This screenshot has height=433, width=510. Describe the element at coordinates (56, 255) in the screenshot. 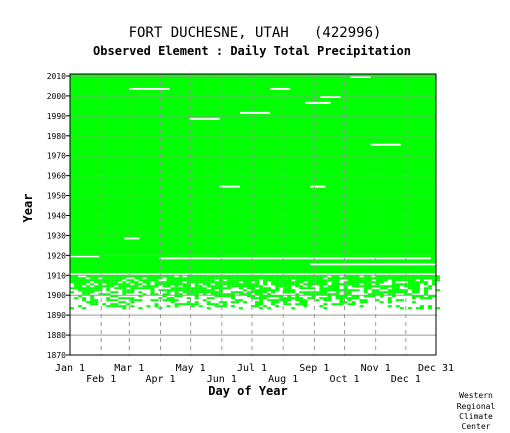

I see `y-tick-label: 1920` at that location.